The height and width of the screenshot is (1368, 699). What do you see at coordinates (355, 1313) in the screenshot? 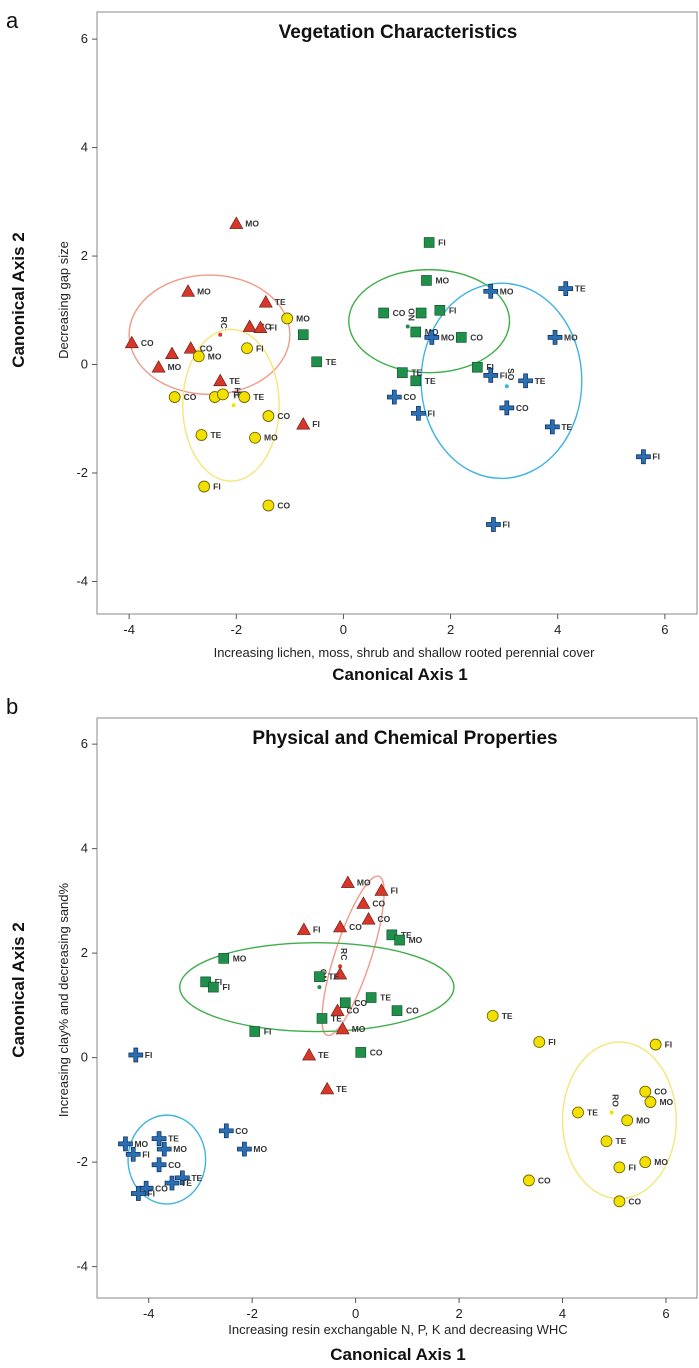
I see `x-tick-label: 0` at bounding box center [355, 1313].